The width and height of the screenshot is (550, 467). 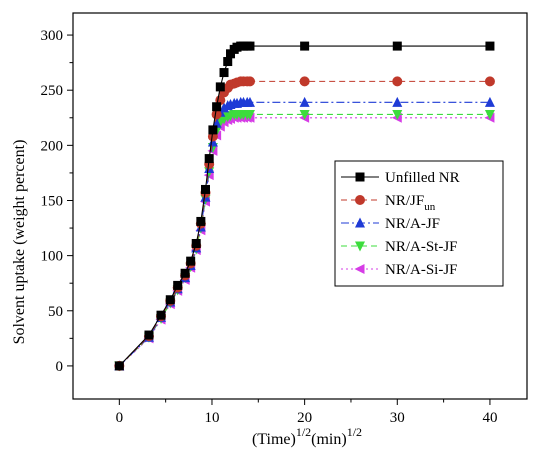 I want to click on x-tick-label: 0, so click(x=120, y=418).